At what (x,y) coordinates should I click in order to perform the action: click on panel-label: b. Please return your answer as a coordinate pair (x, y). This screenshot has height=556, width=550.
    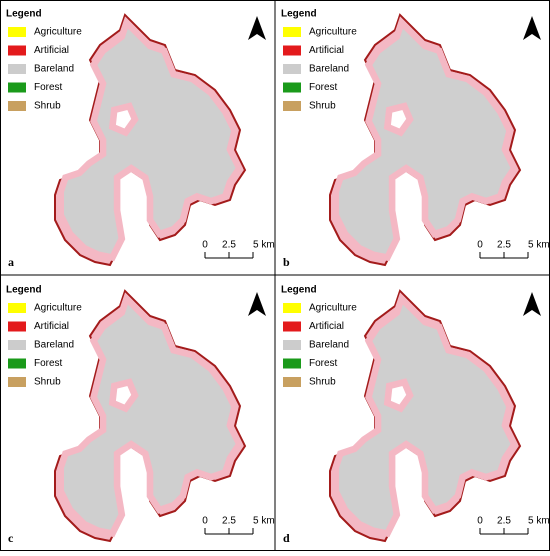
    Looking at the image, I should click on (286, 262).